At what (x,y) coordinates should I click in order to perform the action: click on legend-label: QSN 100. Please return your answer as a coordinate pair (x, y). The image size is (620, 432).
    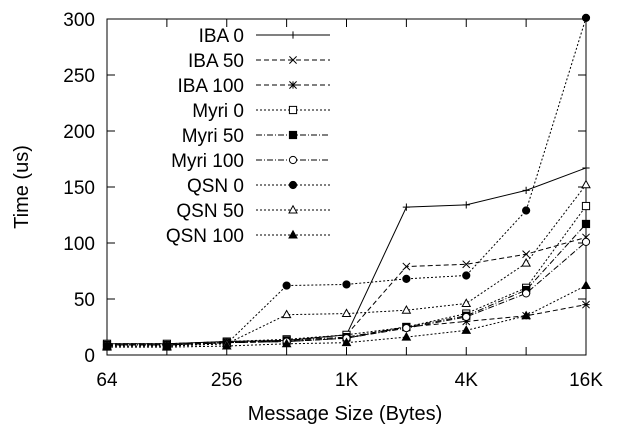
    Looking at the image, I should click on (205, 236).